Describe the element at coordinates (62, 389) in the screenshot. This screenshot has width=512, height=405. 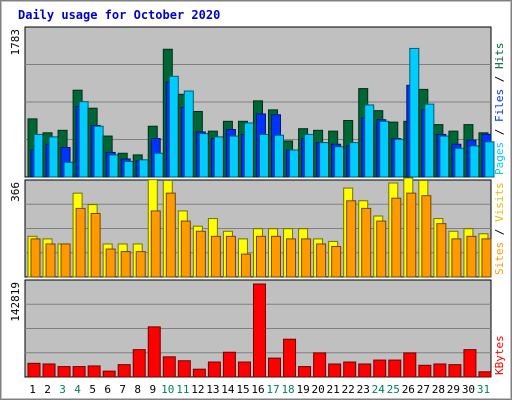
I see `x-axis-label-day-3: 3` at that location.